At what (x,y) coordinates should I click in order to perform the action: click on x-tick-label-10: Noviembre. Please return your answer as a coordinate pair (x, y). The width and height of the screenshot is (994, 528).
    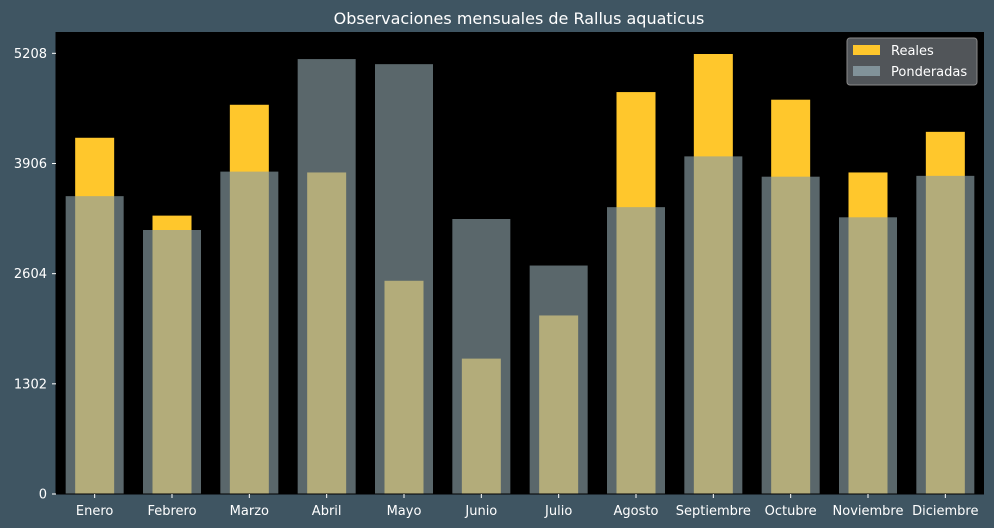
    Looking at the image, I should click on (868, 511).